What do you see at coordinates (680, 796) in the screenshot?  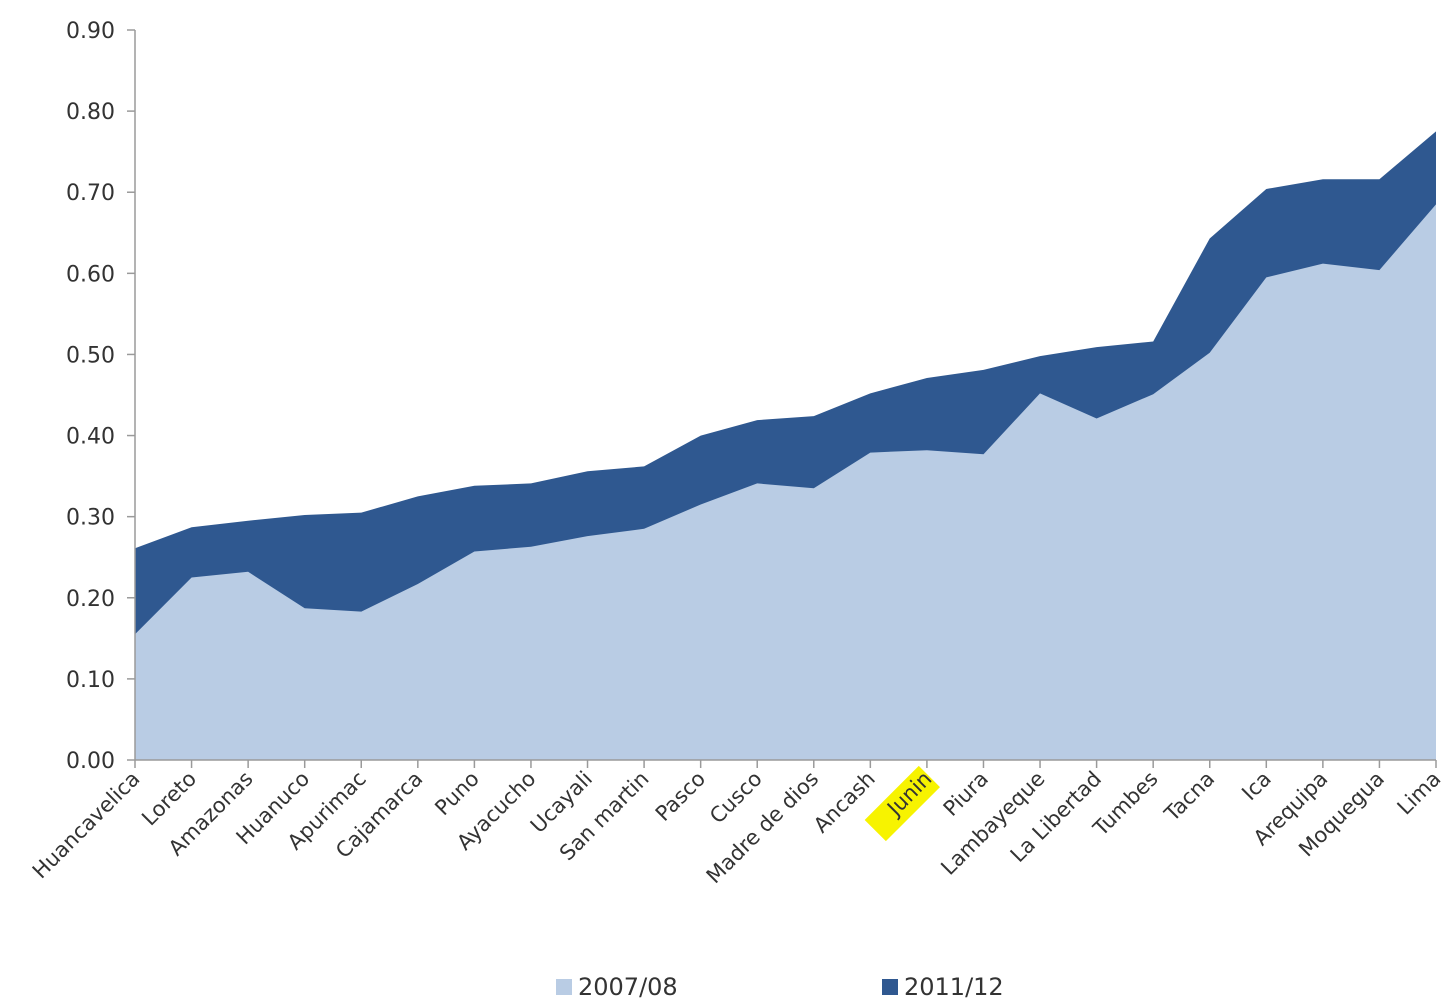 I see `x-tick-label-pasco: Pasco` at bounding box center [680, 796].